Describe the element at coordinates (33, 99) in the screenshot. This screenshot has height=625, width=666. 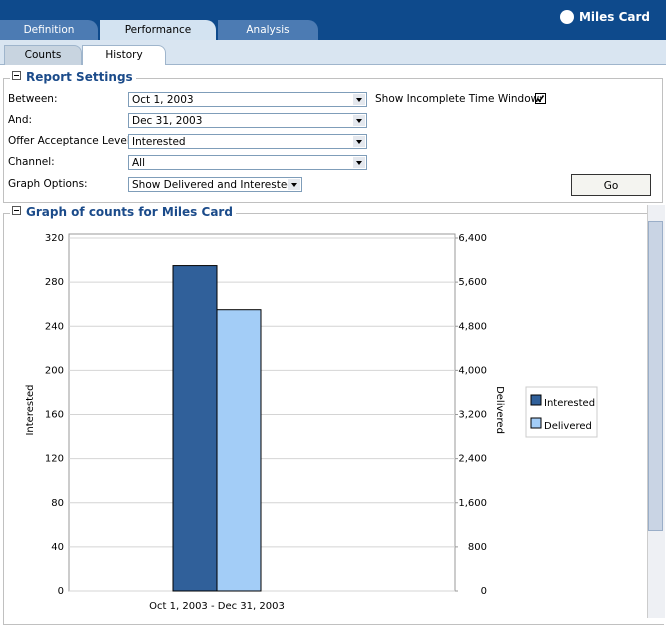
I see `field-label: Between:` at that location.